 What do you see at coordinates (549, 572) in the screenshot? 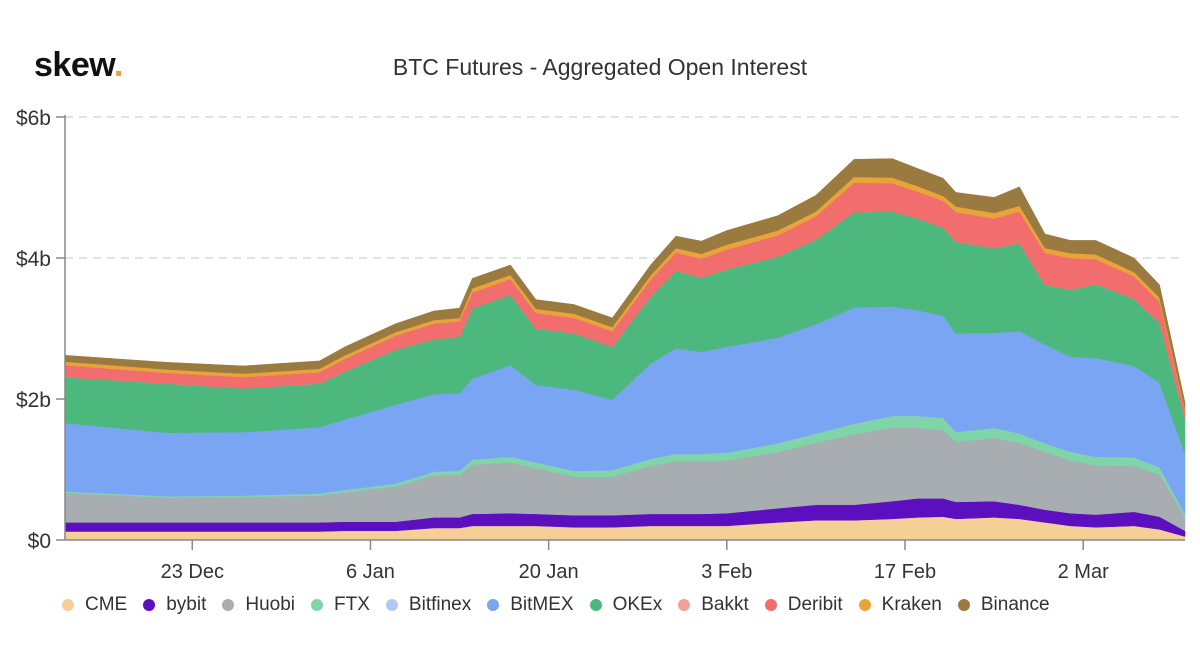
I see `x-tick-label: 20 Jan` at bounding box center [549, 572].